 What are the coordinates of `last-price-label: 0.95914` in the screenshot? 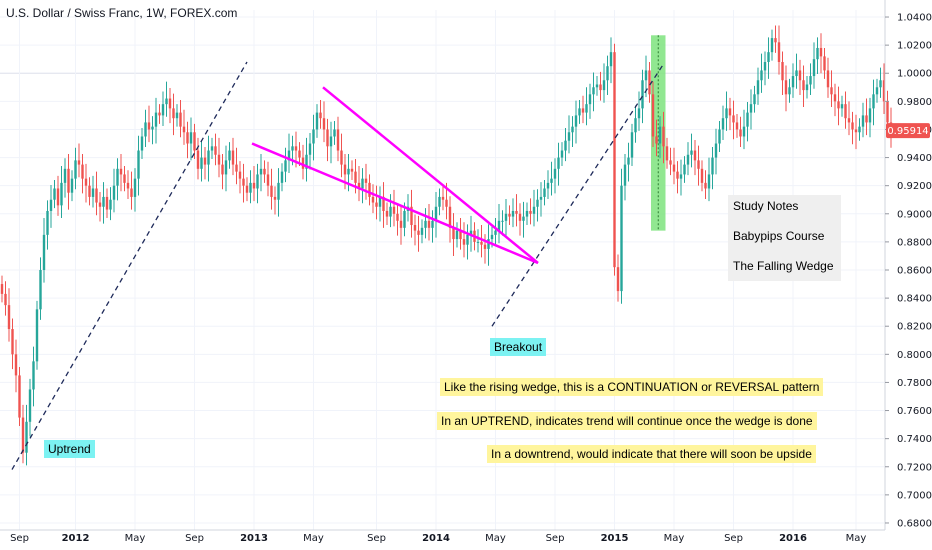 It's located at (908, 131).